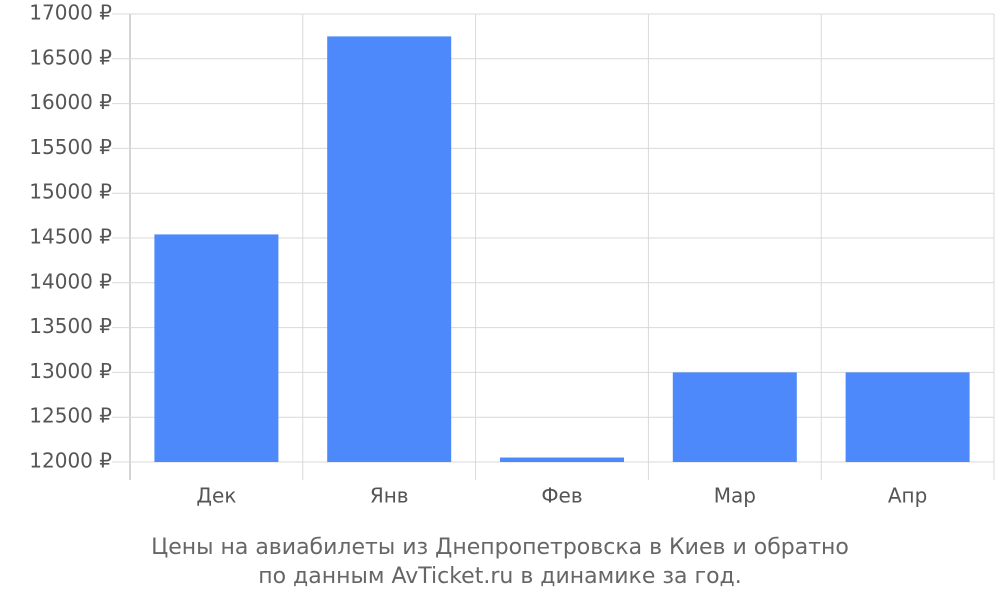 The image size is (1000, 600). I want to click on y-tick-label: 12500 ₽, so click(70, 416).